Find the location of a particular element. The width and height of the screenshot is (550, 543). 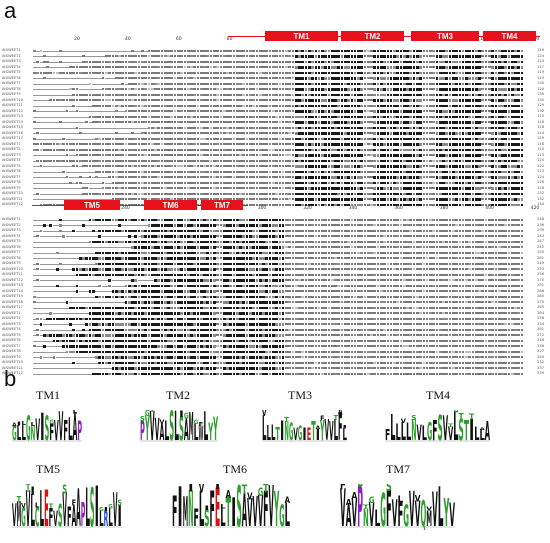

logo-title: TM6 is located at coordinates (235, 469).